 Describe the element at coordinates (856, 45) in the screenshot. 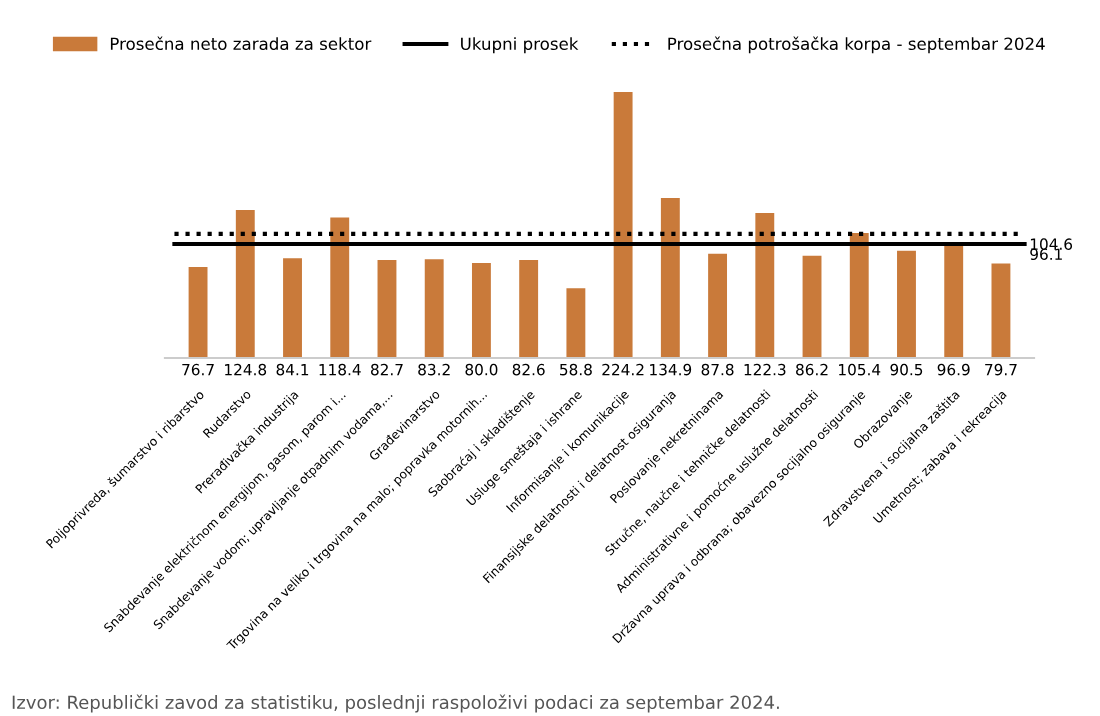

I see `legend-label: Prosečna potrošačka korpa - septembar 2024` at that location.